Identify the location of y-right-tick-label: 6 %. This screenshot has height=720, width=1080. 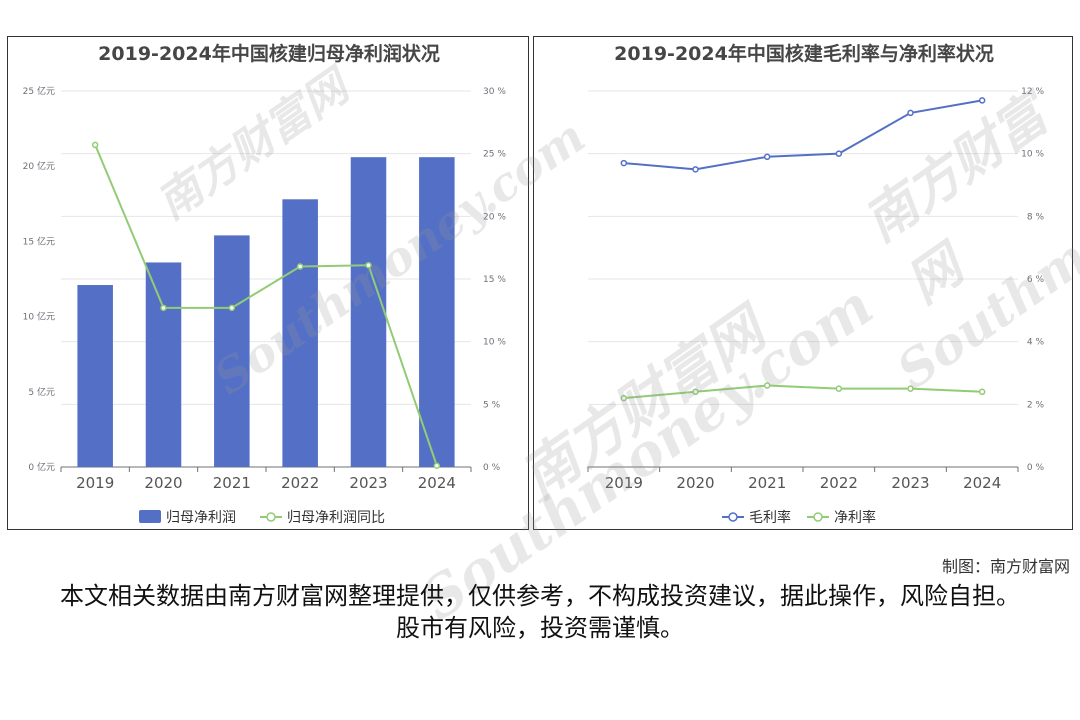
(1036, 280).